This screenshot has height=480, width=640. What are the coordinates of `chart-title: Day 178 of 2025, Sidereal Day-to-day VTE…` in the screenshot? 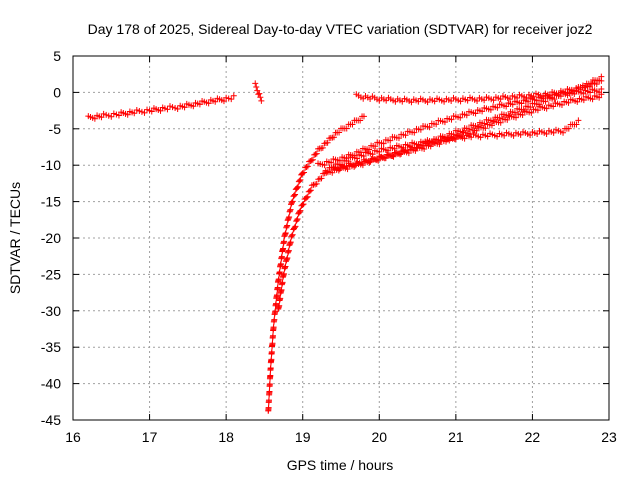 It's located at (340, 29).